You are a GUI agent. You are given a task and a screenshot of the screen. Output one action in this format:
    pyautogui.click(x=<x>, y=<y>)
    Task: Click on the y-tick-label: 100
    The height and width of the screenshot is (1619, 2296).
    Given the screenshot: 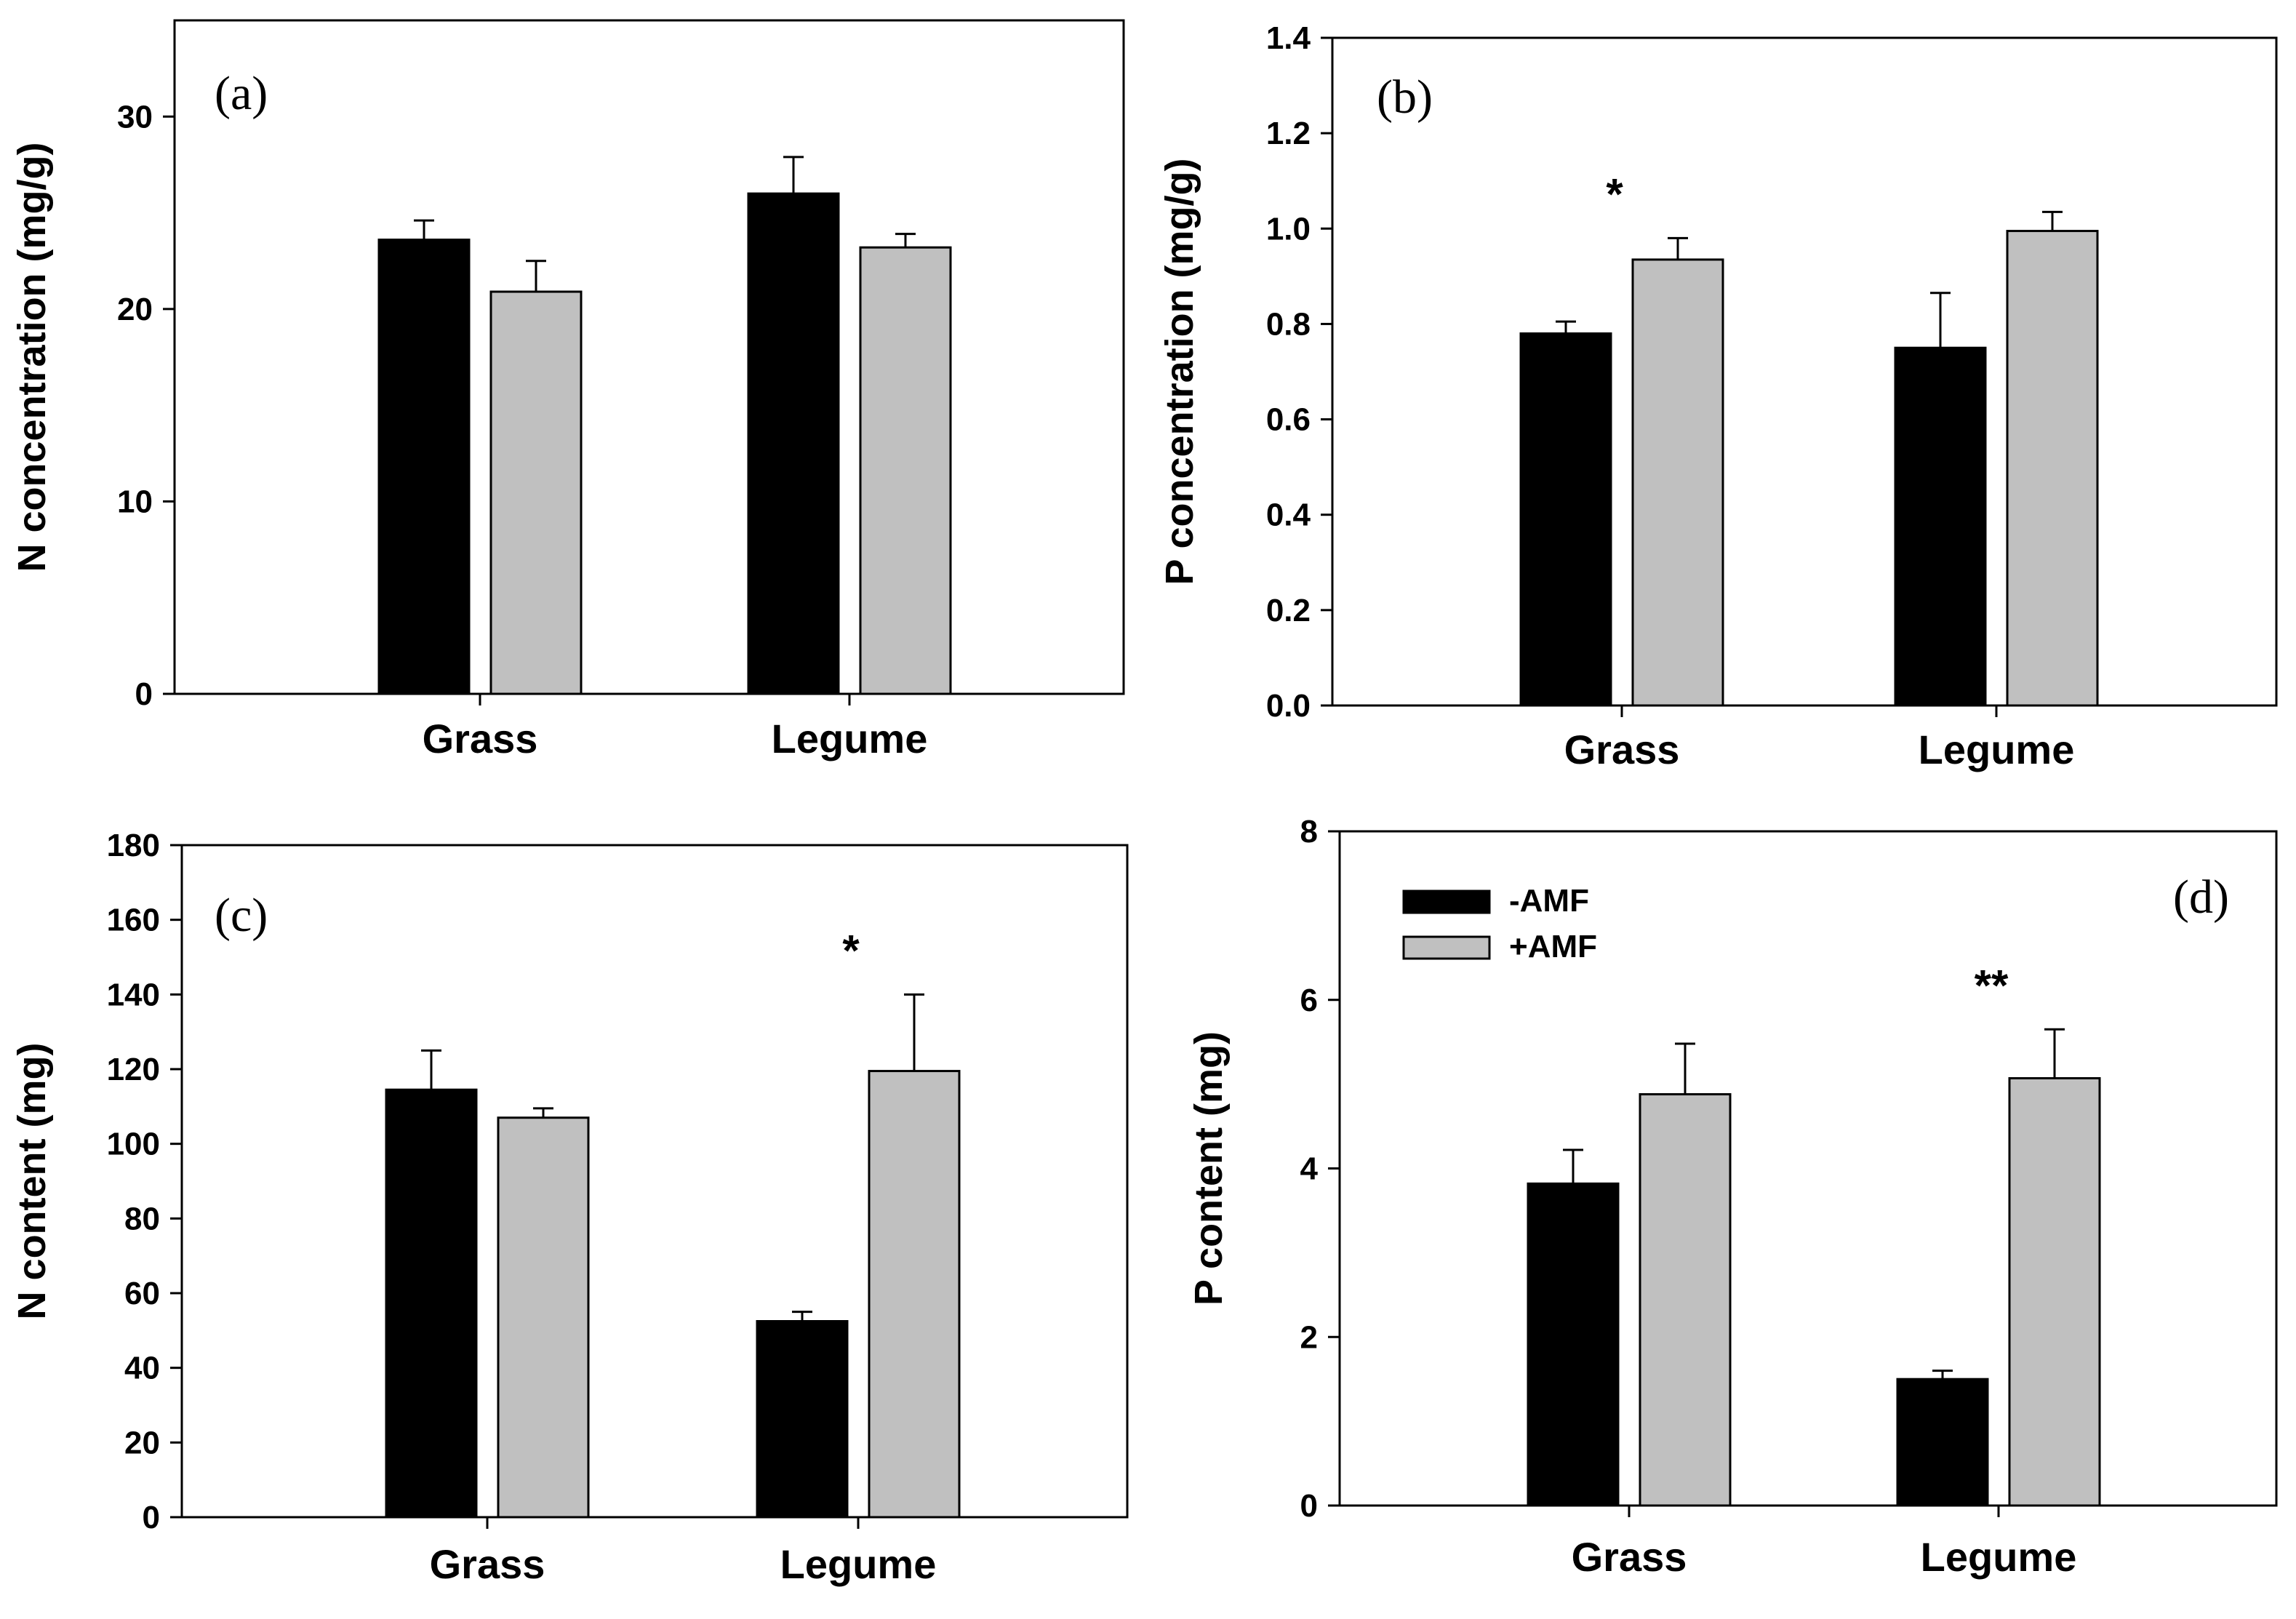 What is the action you would take?
    pyautogui.click(x=133, y=1144)
    